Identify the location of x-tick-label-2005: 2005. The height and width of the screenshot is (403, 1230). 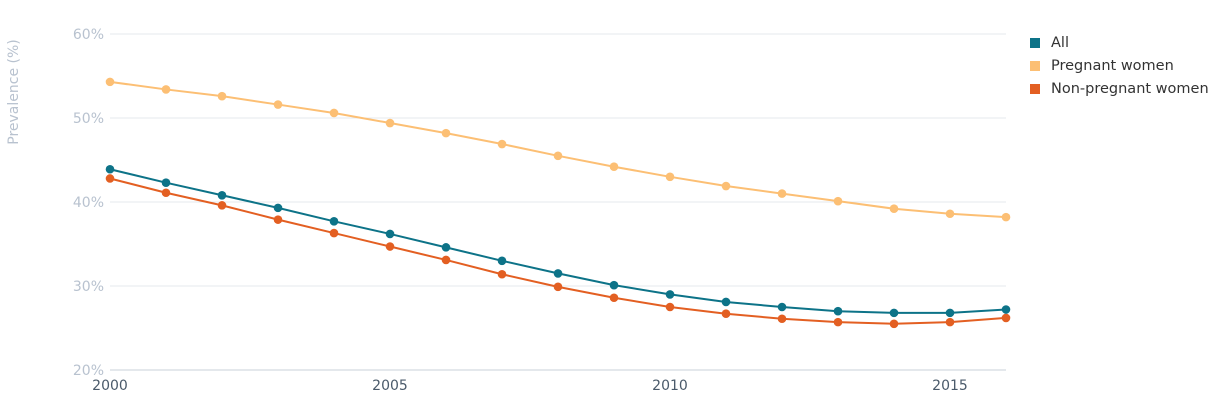
(390, 386).